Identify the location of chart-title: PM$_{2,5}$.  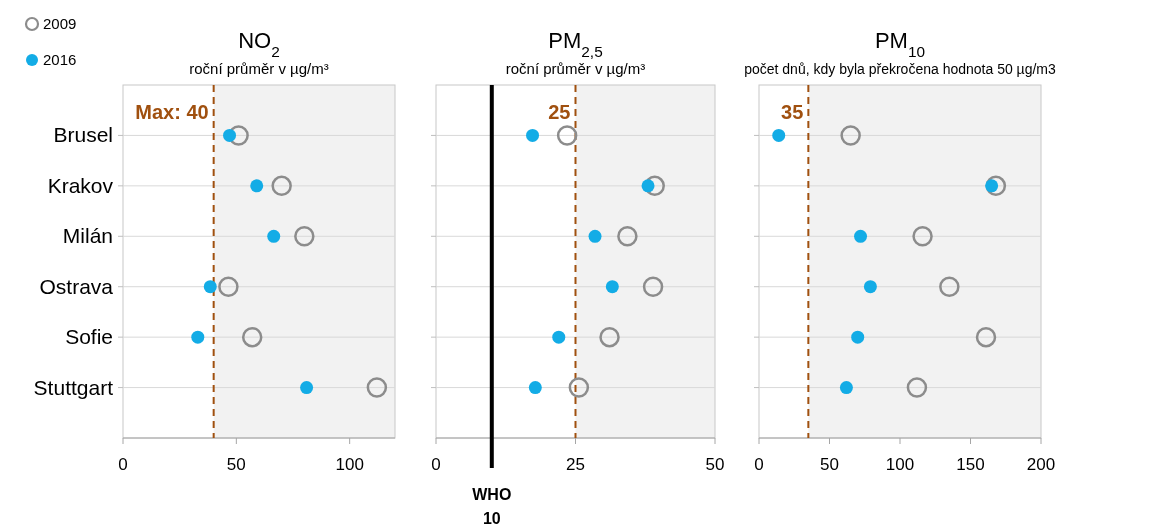
(575, 44).